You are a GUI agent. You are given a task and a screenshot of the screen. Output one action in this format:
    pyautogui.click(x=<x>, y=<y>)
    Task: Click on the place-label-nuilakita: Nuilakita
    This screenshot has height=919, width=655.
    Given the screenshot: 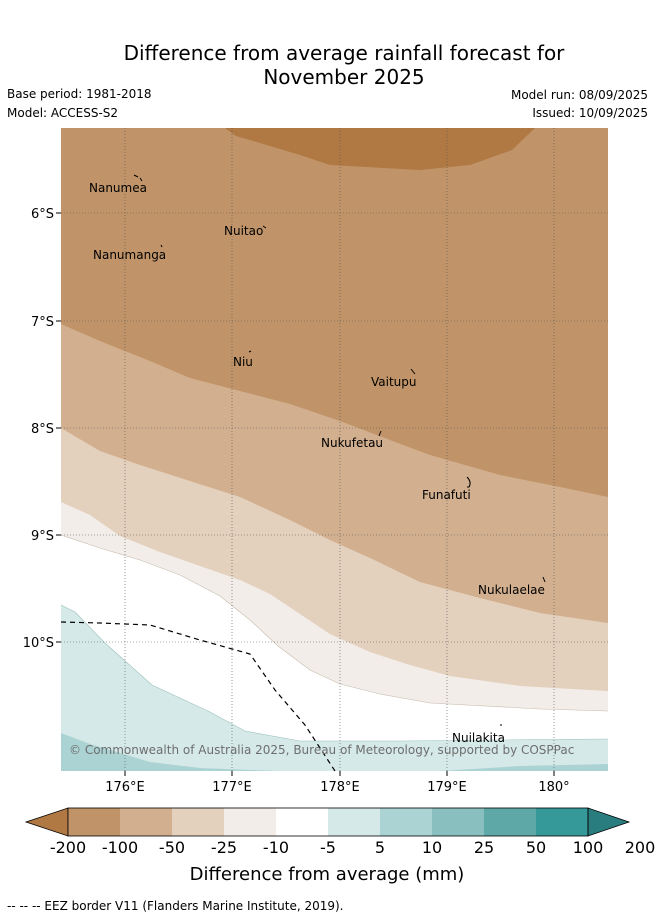 What is the action you would take?
    pyautogui.click(x=478, y=738)
    